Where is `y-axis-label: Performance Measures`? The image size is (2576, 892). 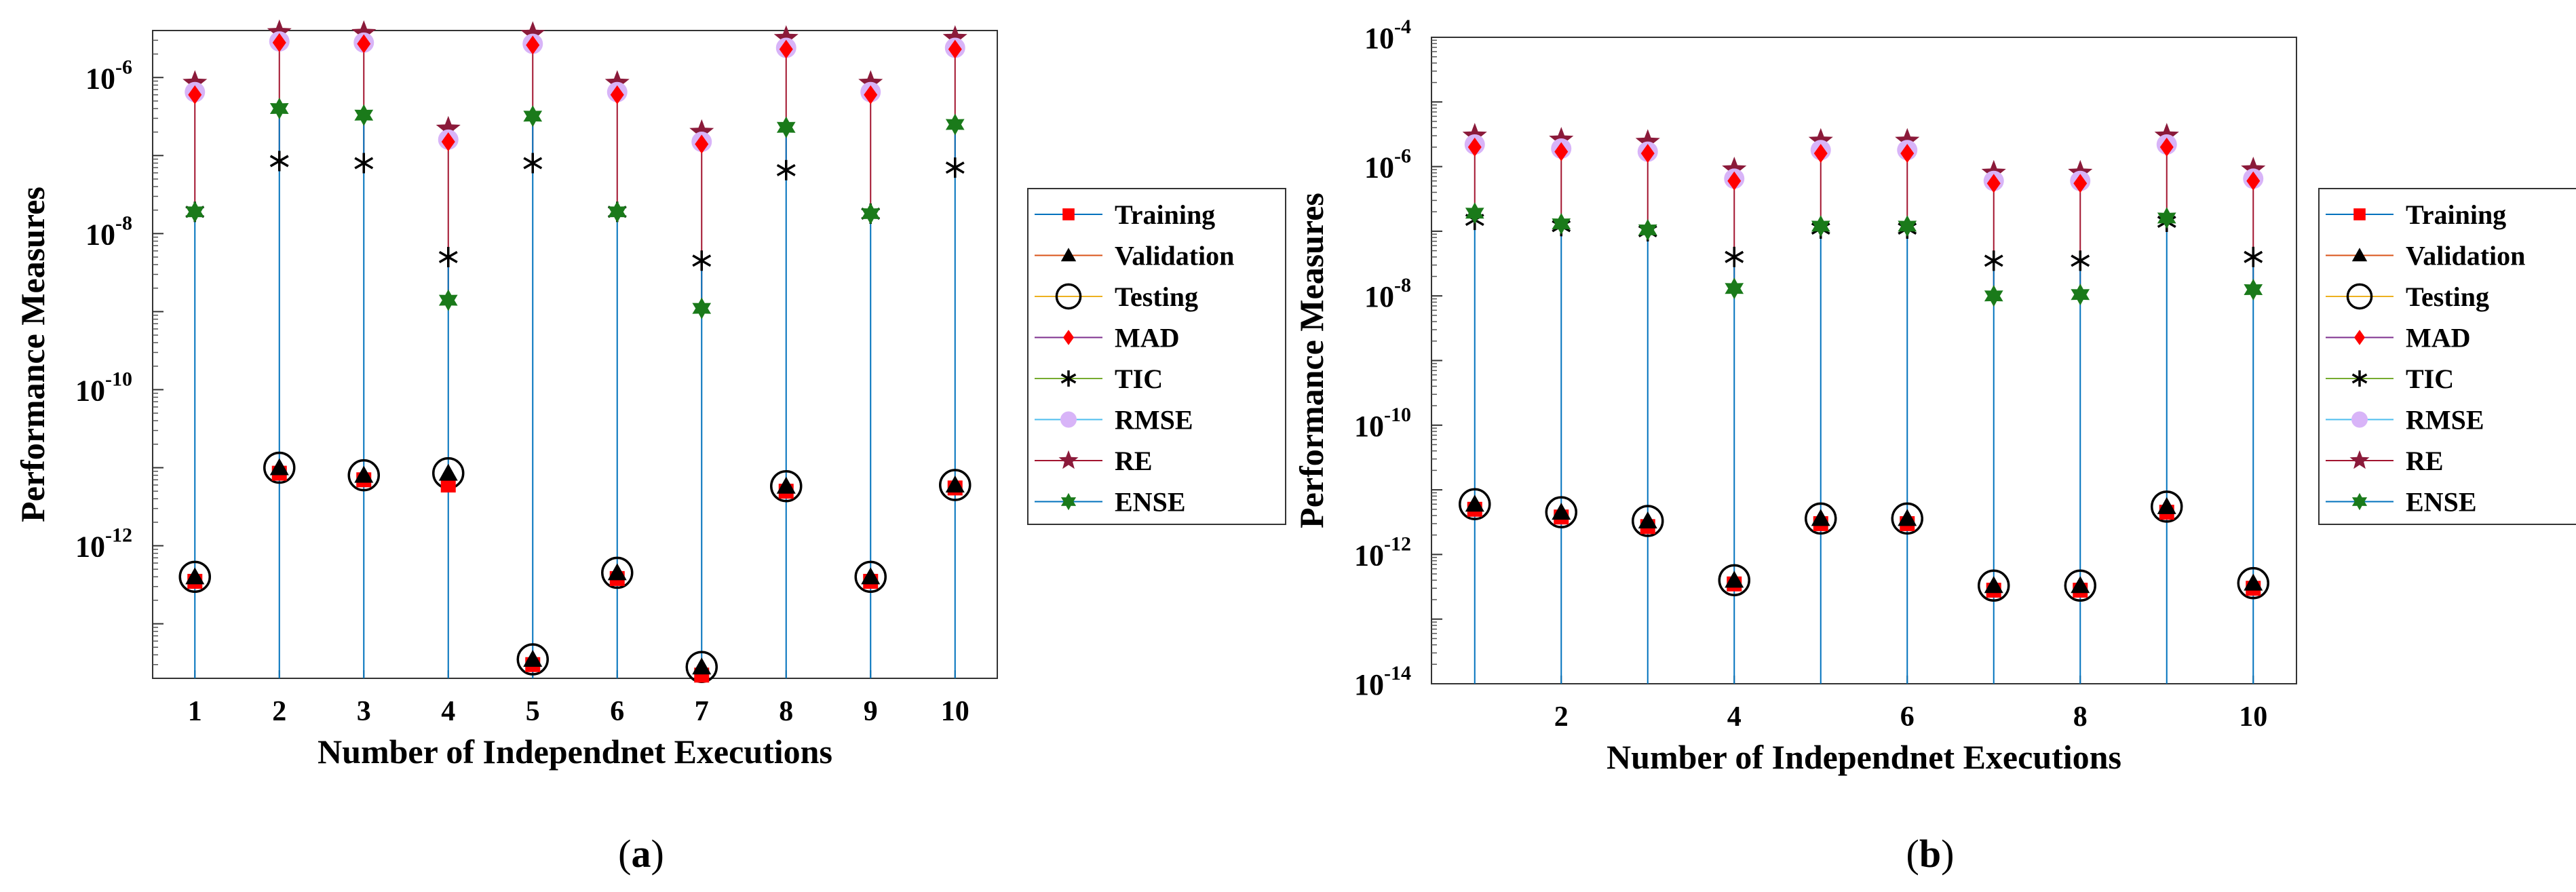 y-axis-label: Performance Measures is located at coordinates (33, 354).